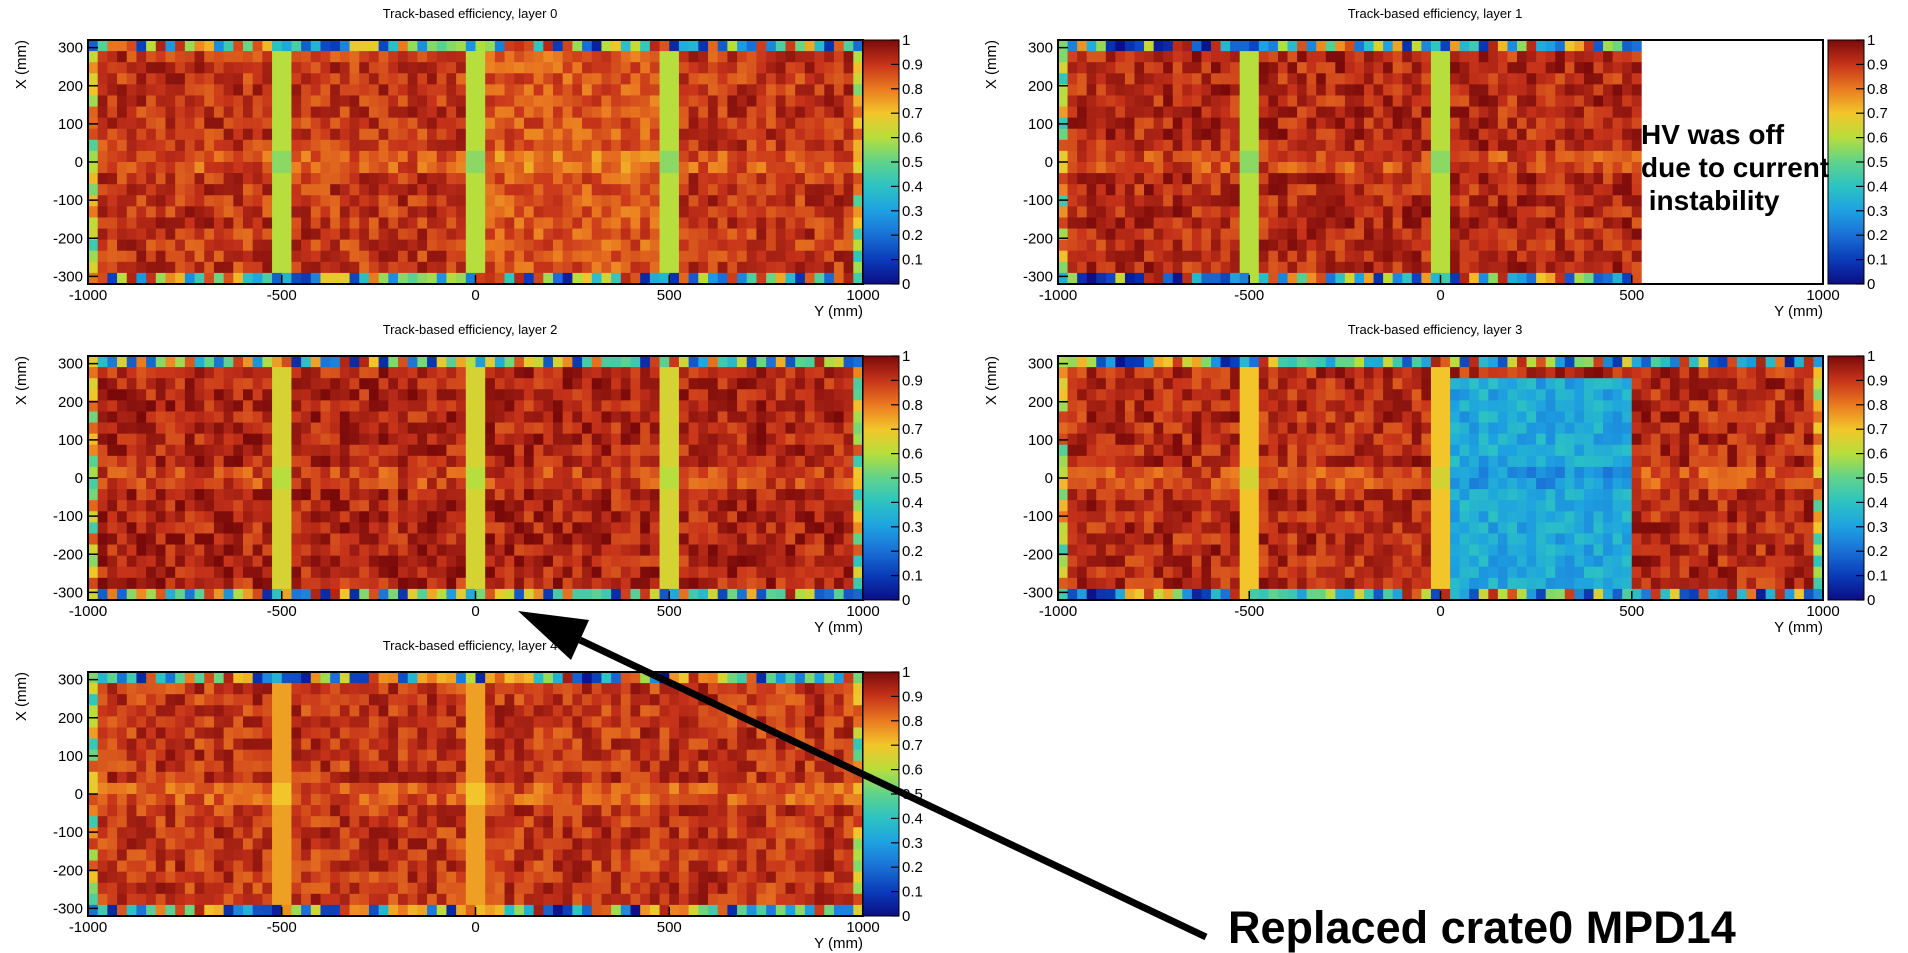 The width and height of the screenshot is (1908, 953). What do you see at coordinates (1798, 311) in the screenshot?
I see `x-axis-label: Y (mm)` at bounding box center [1798, 311].